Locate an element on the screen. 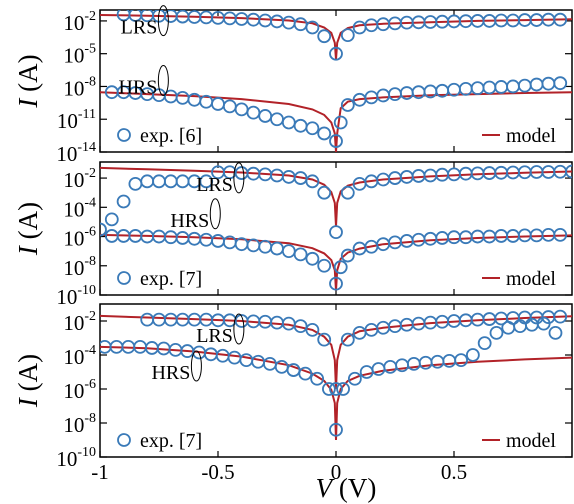 The image size is (574, 504). y-tick-exponent: -2 is located at coordinates (90, 16).